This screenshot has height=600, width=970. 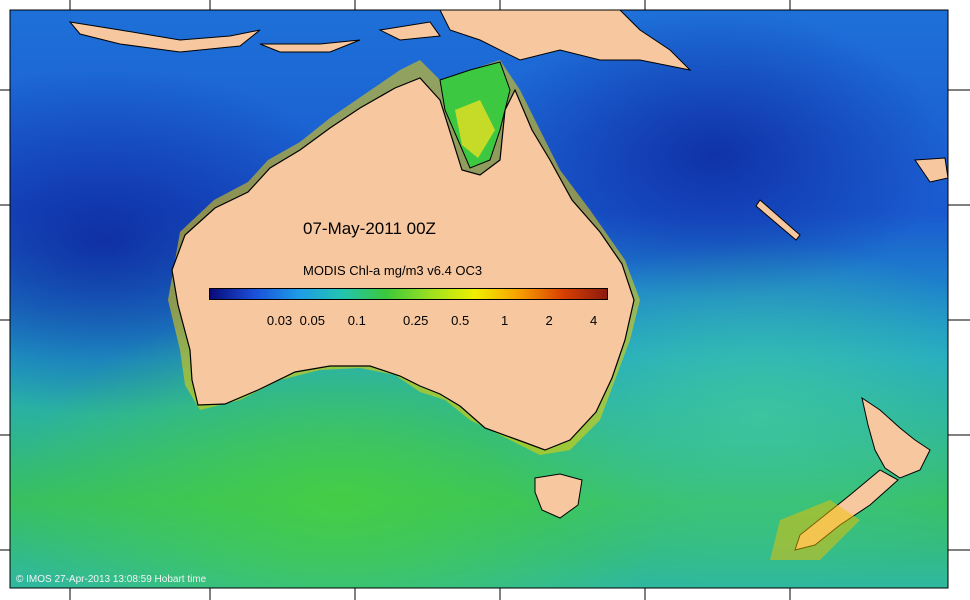 I want to click on colorbar, so click(x=408, y=294).